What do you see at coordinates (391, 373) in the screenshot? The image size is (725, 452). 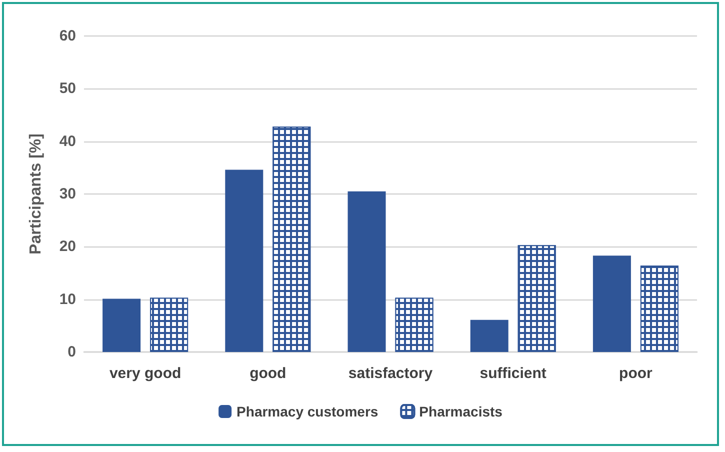 I see `x-tick-label: satisfactory` at bounding box center [391, 373].